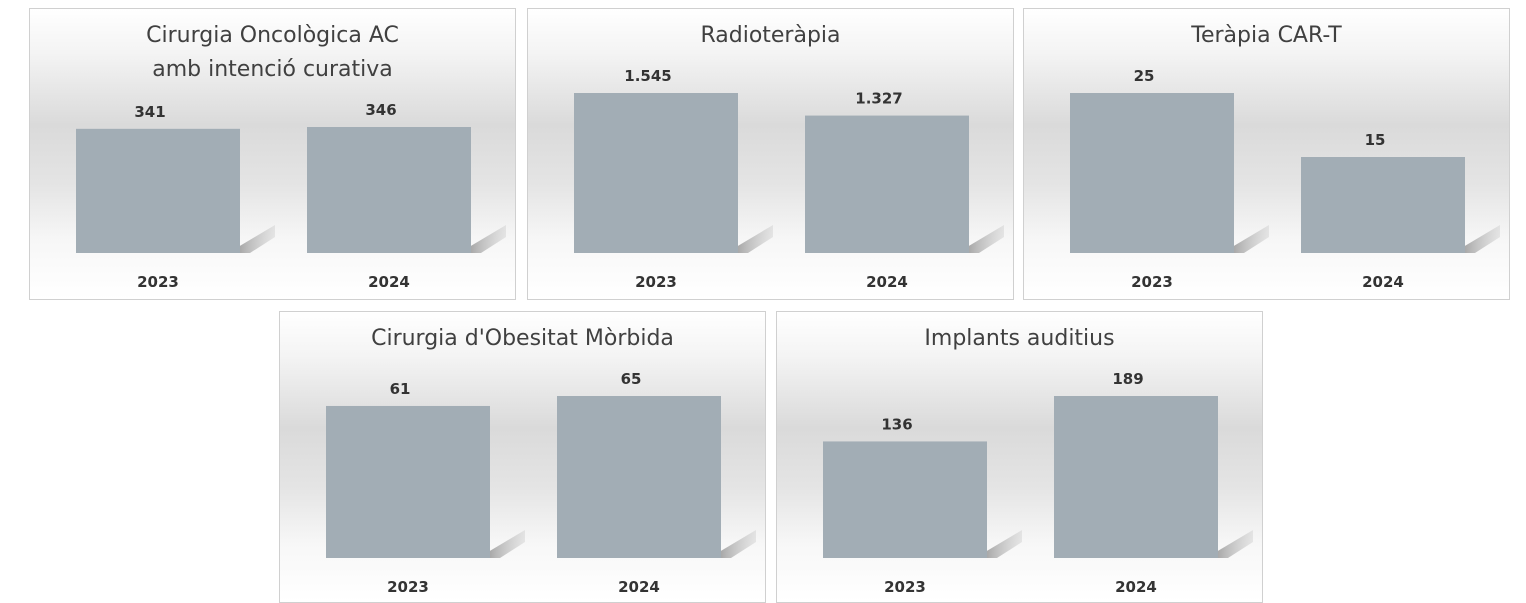 The height and width of the screenshot is (603, 1526). I want to click on data-label: 136, so click(896, 424).